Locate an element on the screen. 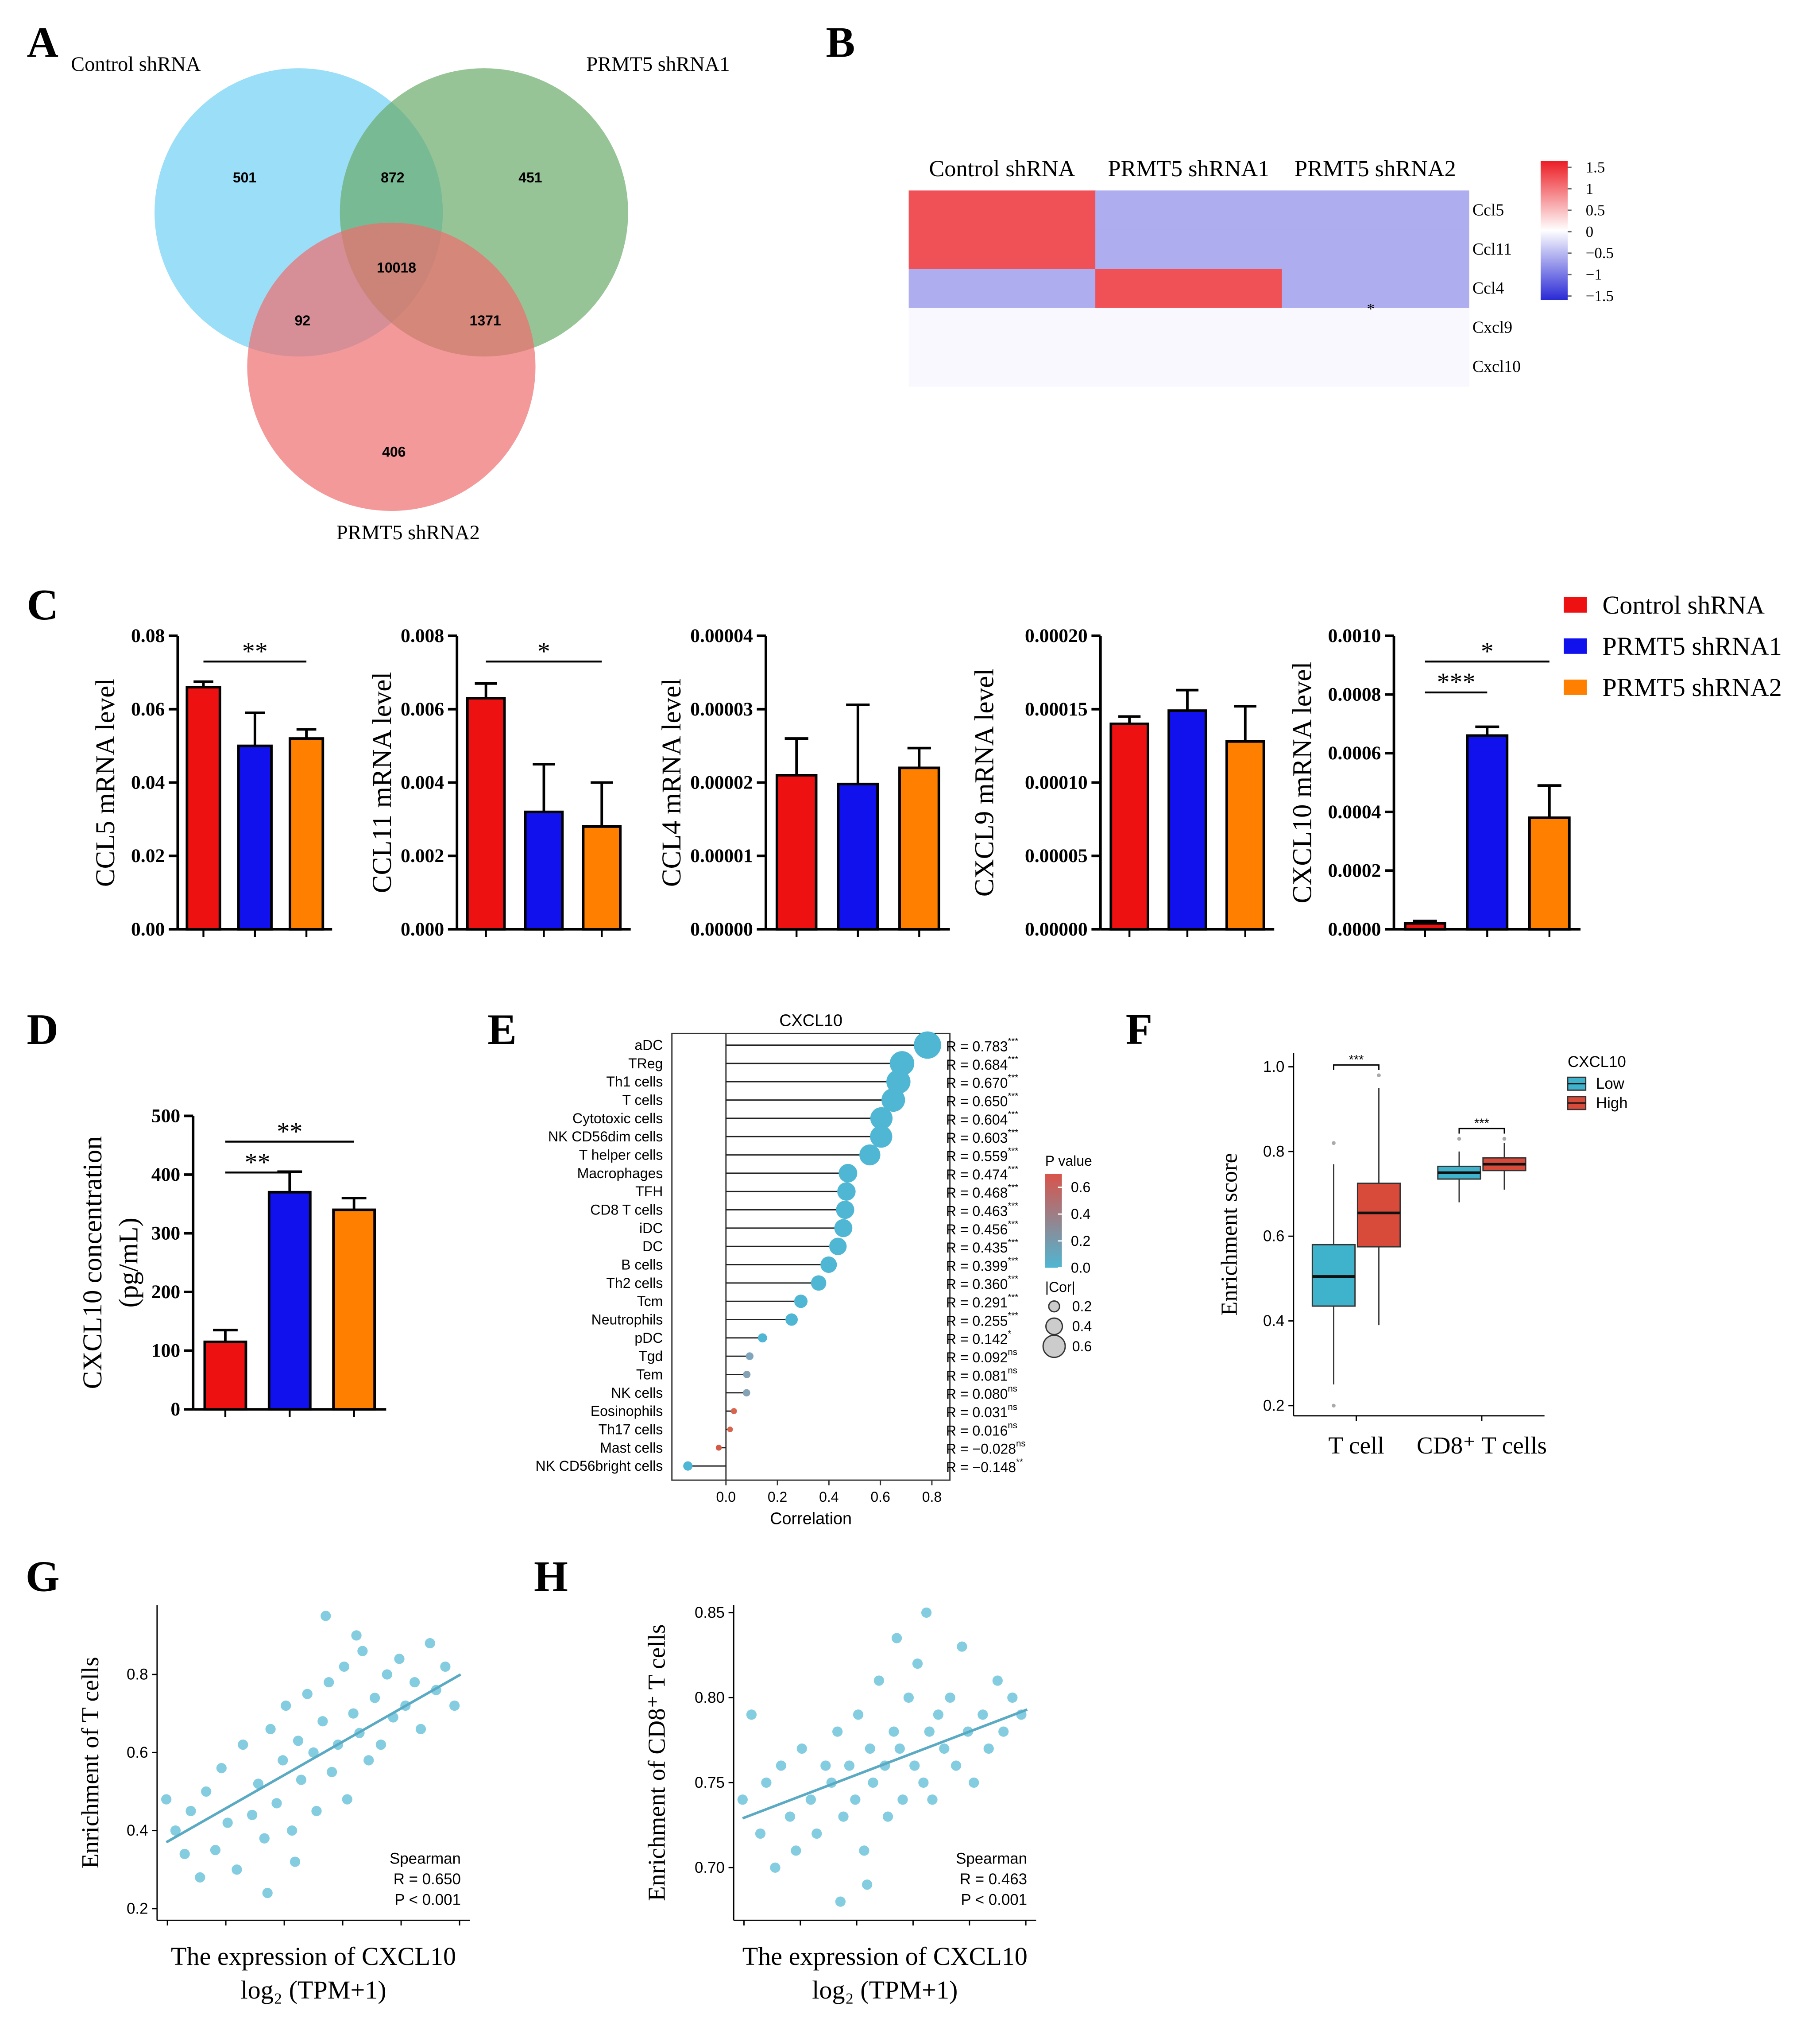 The height and width of the screenshot is (2022, 1820). annotation: * is located at coordinates (1371, 308).